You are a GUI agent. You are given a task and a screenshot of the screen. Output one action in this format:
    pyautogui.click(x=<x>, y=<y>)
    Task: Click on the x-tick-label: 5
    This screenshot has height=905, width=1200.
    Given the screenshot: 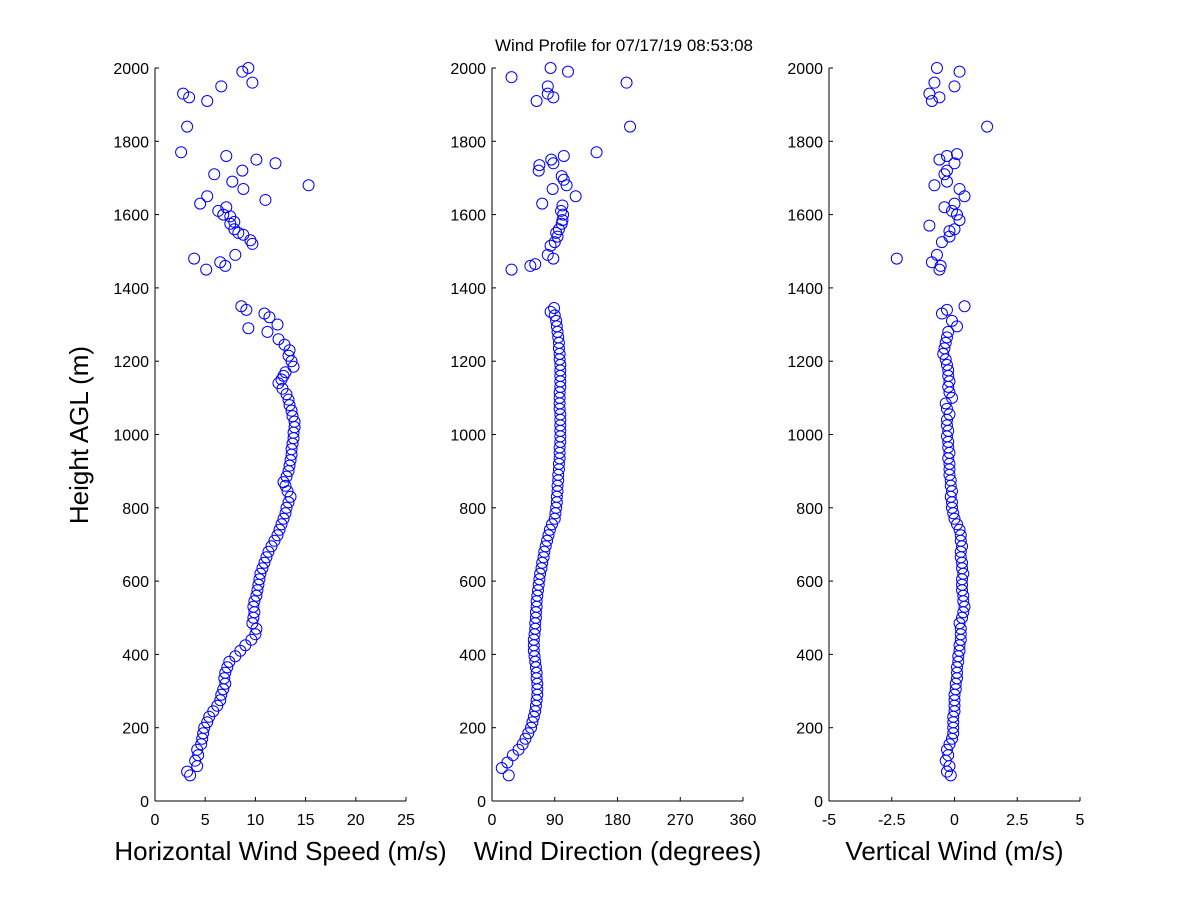 What is the action you would take?
    pyautogui.click(x=205, y=820)
    